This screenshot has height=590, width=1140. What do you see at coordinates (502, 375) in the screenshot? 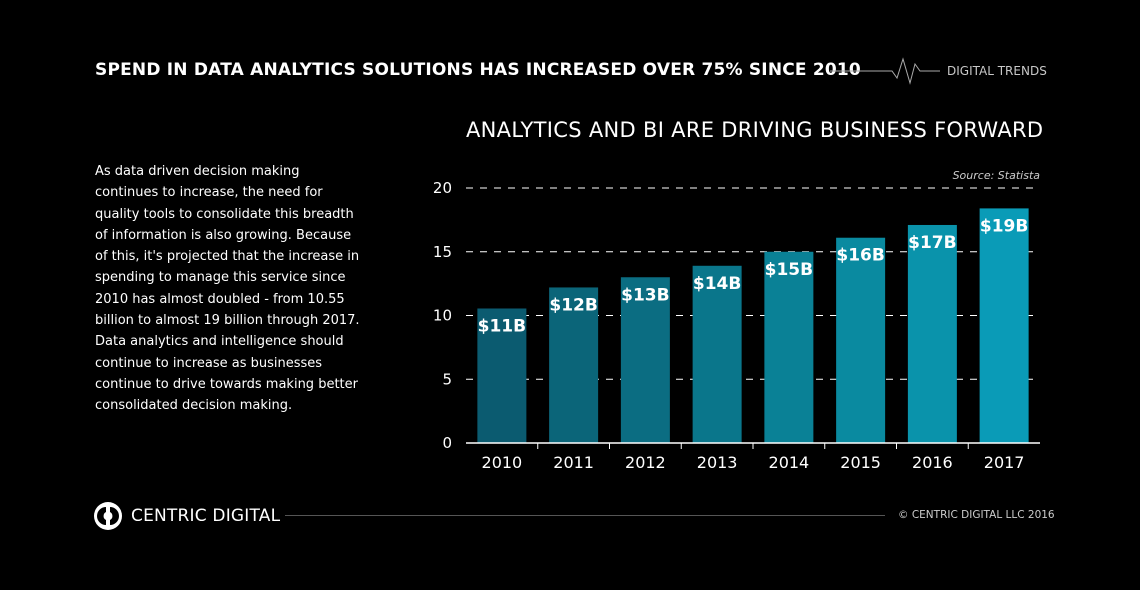
I see `bar-2010` at bounding box center [502, 375].